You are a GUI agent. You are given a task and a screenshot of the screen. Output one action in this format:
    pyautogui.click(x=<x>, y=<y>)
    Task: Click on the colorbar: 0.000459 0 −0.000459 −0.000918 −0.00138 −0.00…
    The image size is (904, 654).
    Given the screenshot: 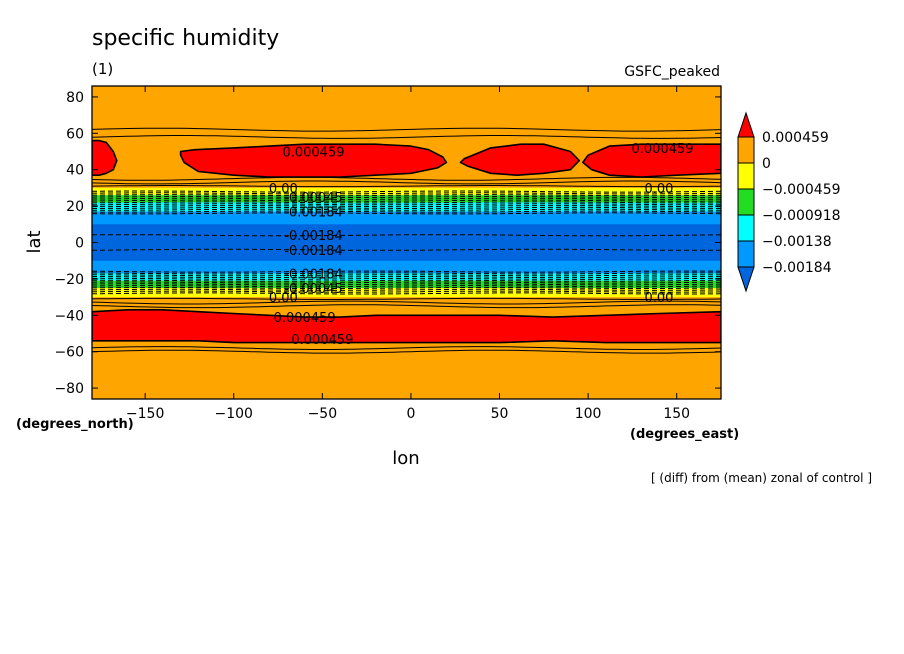 What is the action you would take?
    pyautogui.click(x=789, y=202)
    